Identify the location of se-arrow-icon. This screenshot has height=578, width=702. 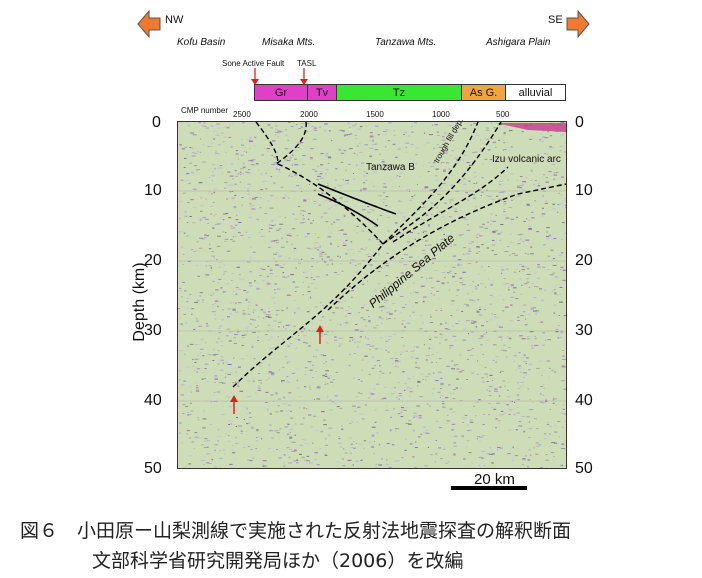
(578, 24).